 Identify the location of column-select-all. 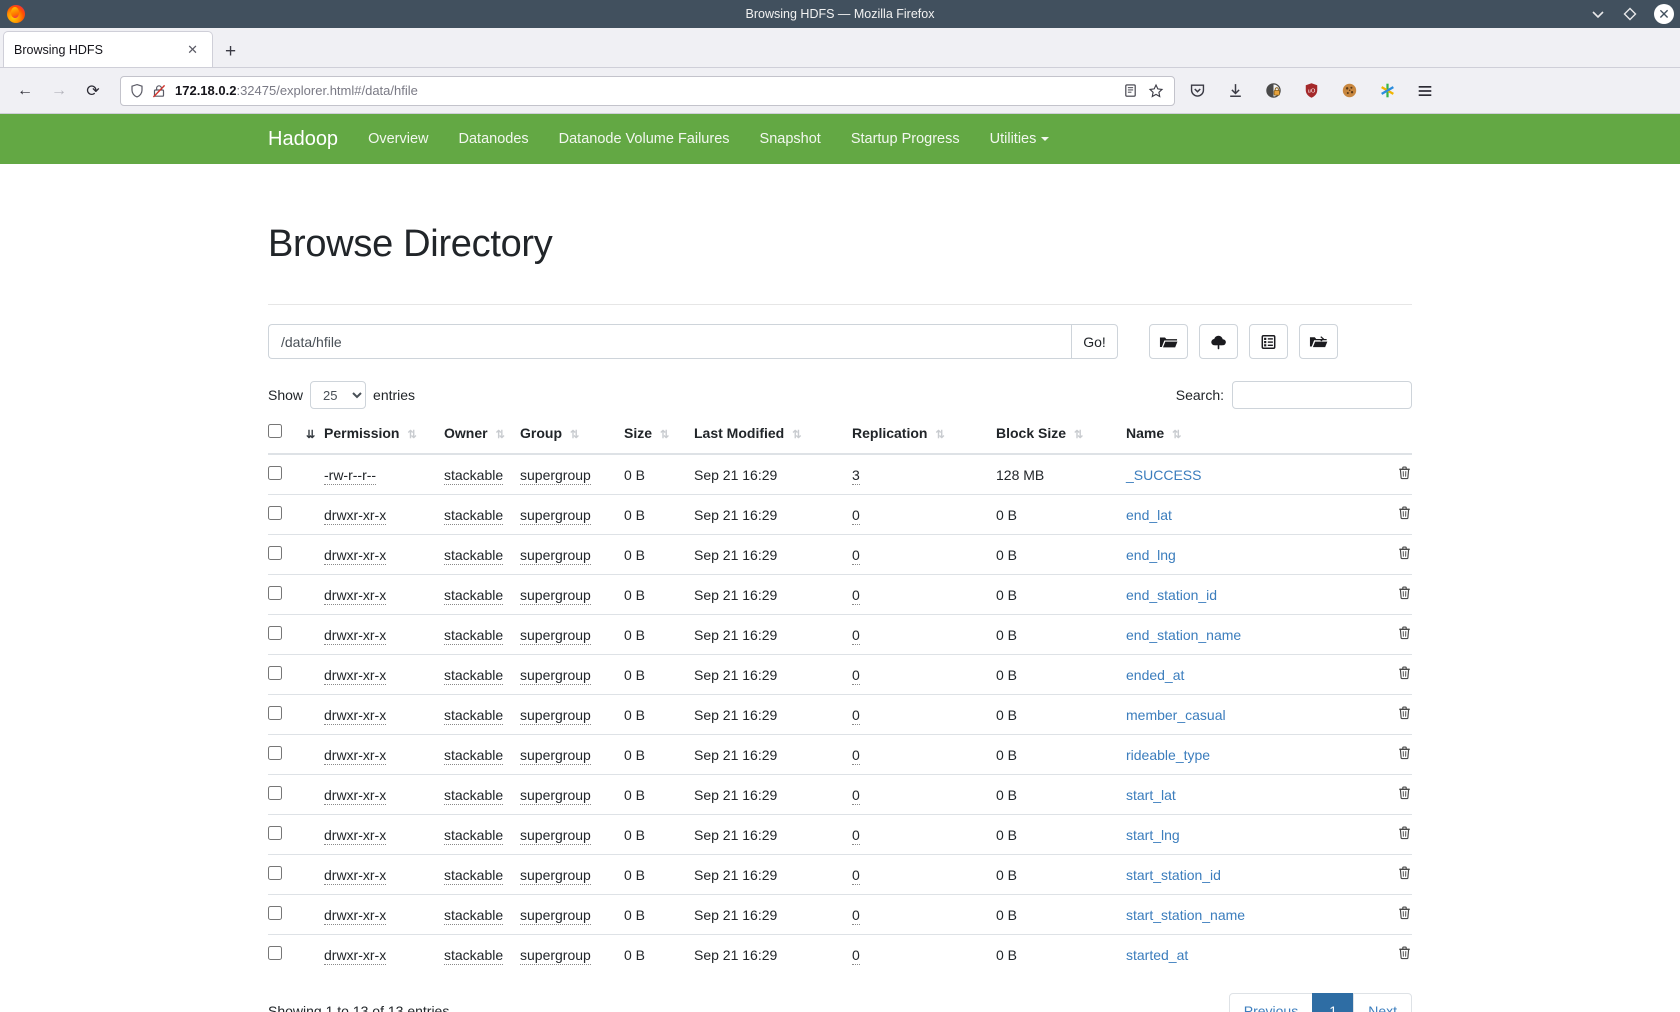
(283, 439).